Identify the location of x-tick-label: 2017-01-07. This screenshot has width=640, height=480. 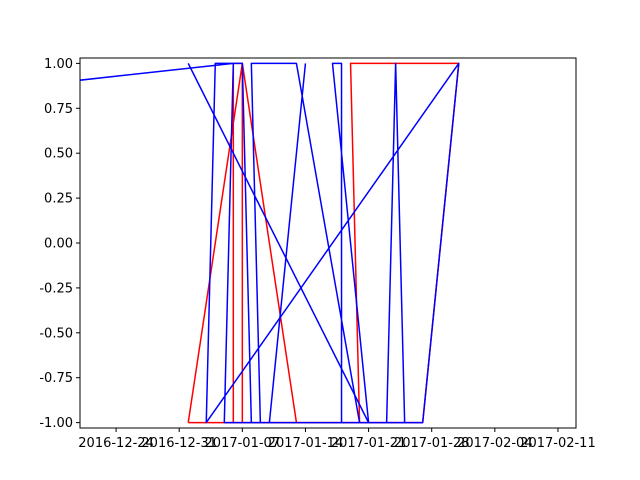
(243, 443).